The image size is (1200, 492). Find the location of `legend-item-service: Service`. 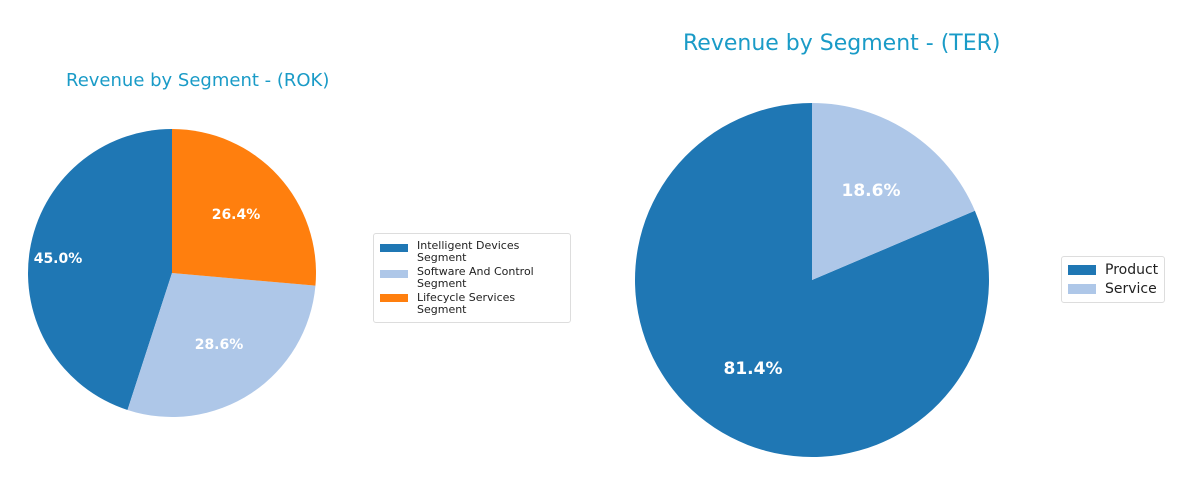

legend-item-service: Service is located at coordinates (1113, 289).